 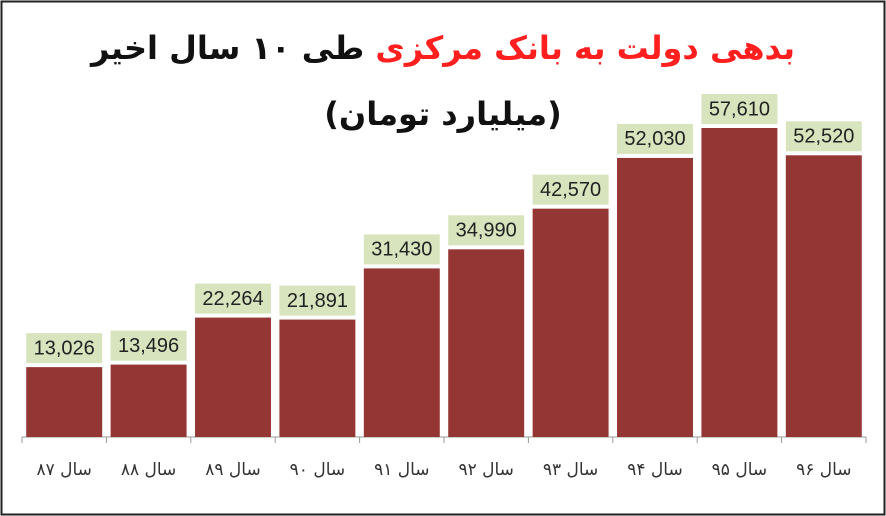 I want to click on chart-subtitle: (میلیارد تومان), so click(x=442, y=114).